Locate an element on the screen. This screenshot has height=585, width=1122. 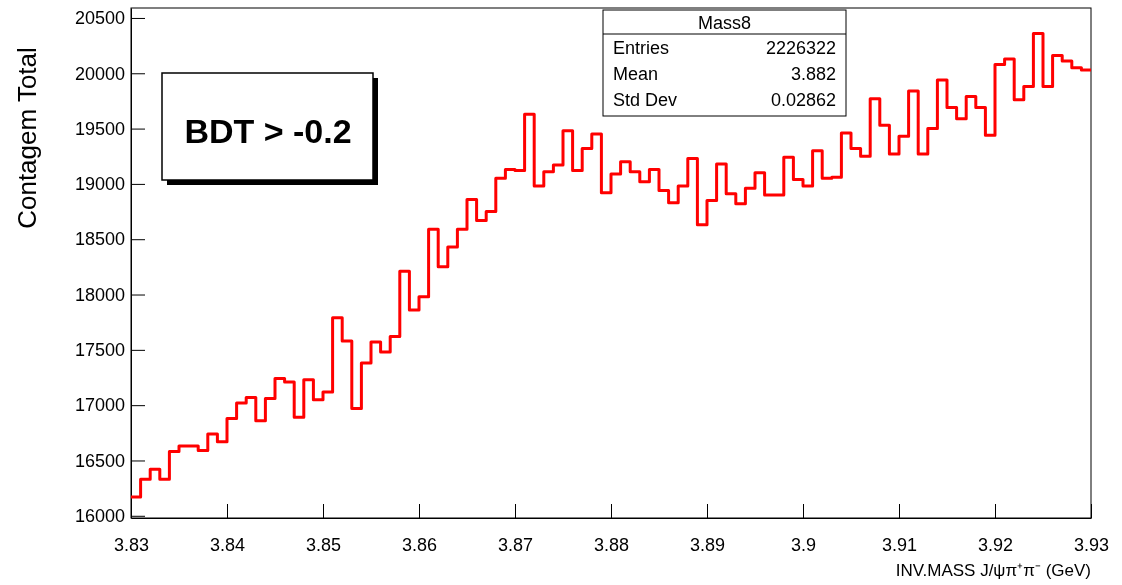
x-tick-label: 3.89 is located at coordinates (707, 544).